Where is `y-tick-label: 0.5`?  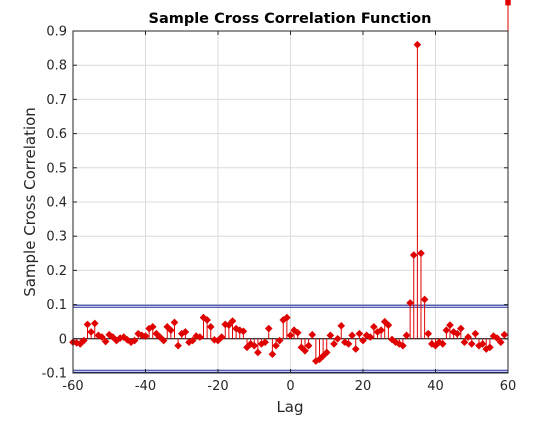
y-tick-label: 0.5 is located at coordinates (56, 168).